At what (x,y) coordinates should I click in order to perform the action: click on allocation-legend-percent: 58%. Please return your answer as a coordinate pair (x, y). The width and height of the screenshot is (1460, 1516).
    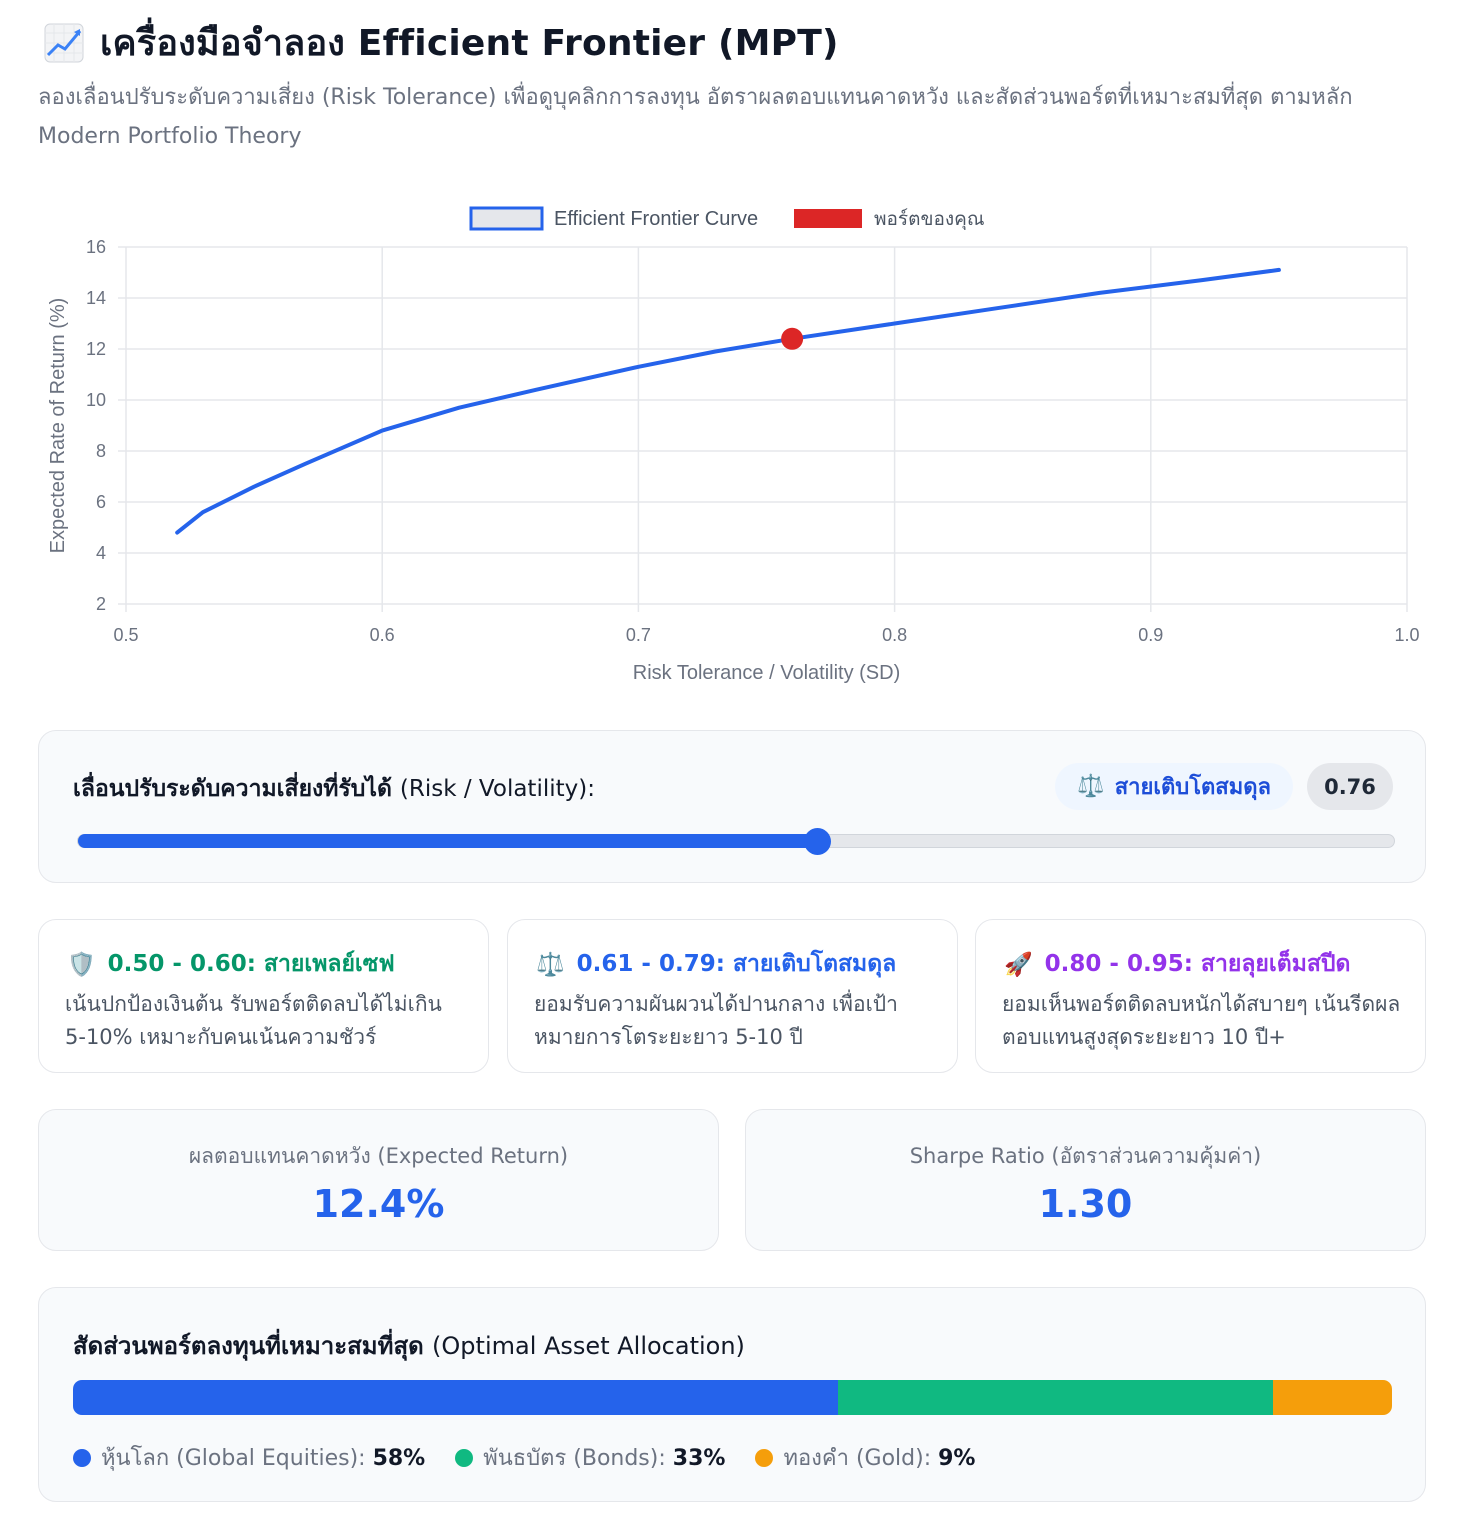
    Looking at the image, I should click on (399, 1458).